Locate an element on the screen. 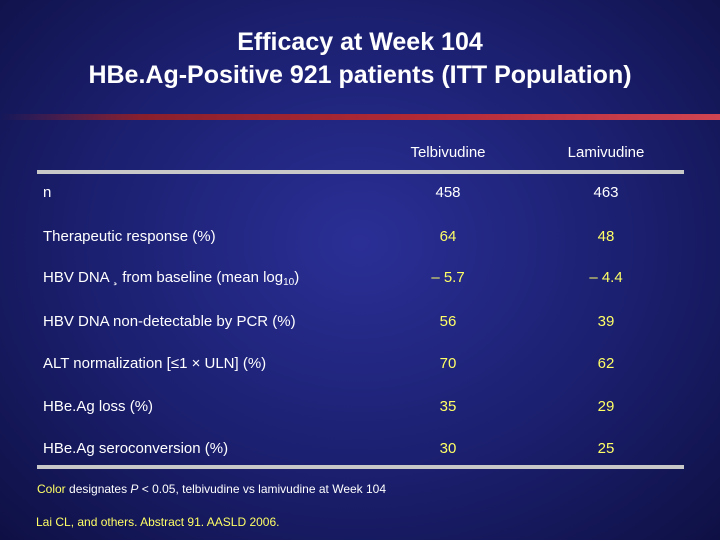 This screenshot has width=720, height=540. row-label: n is located at coordinates (47, 192).